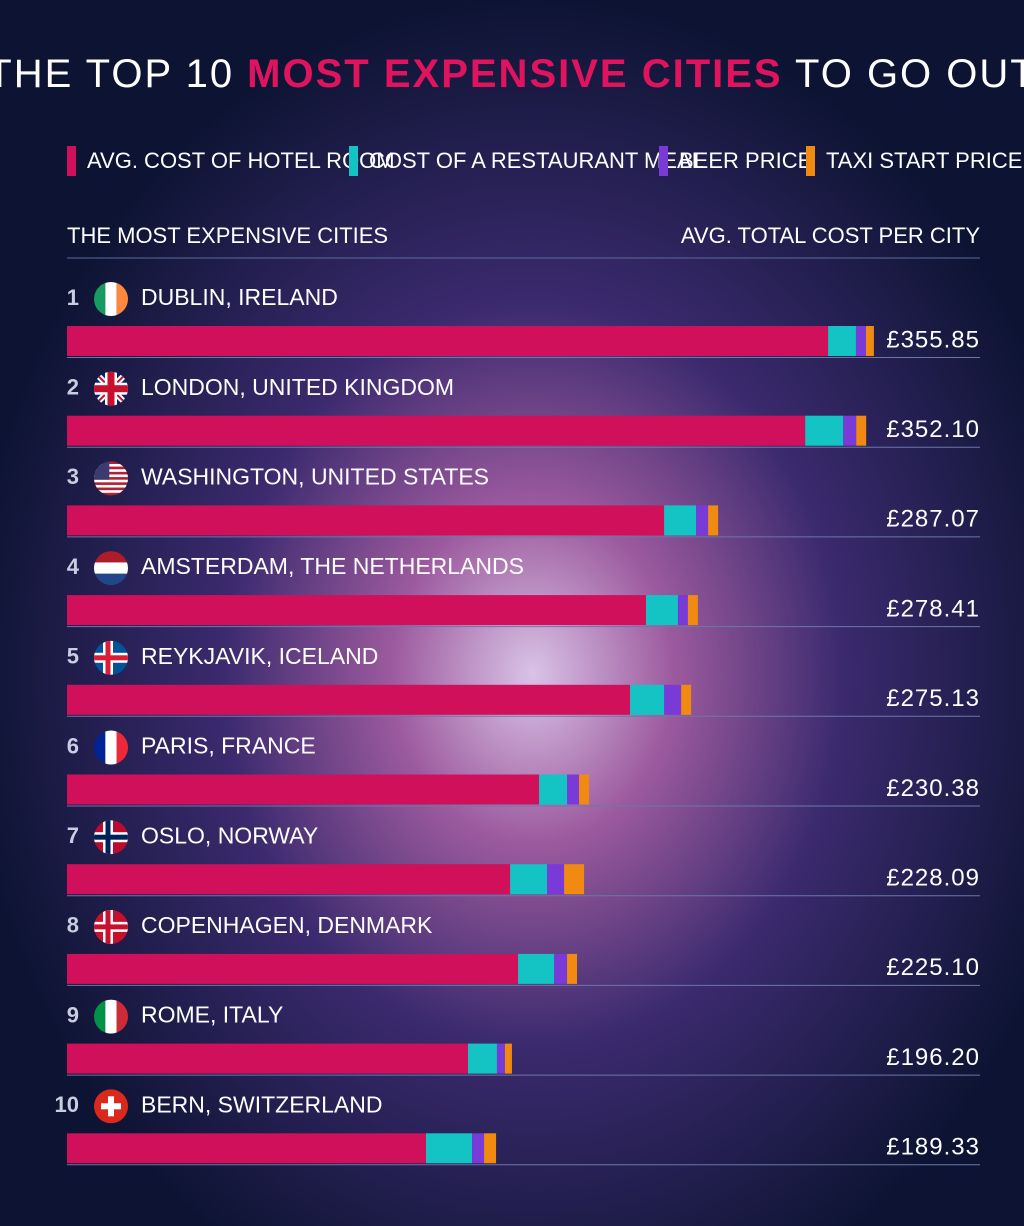  What do you see at coordinates (117, 74) in the screenshot?
I see `title-part: THE TOP 10` at bounding box center [117, 74].